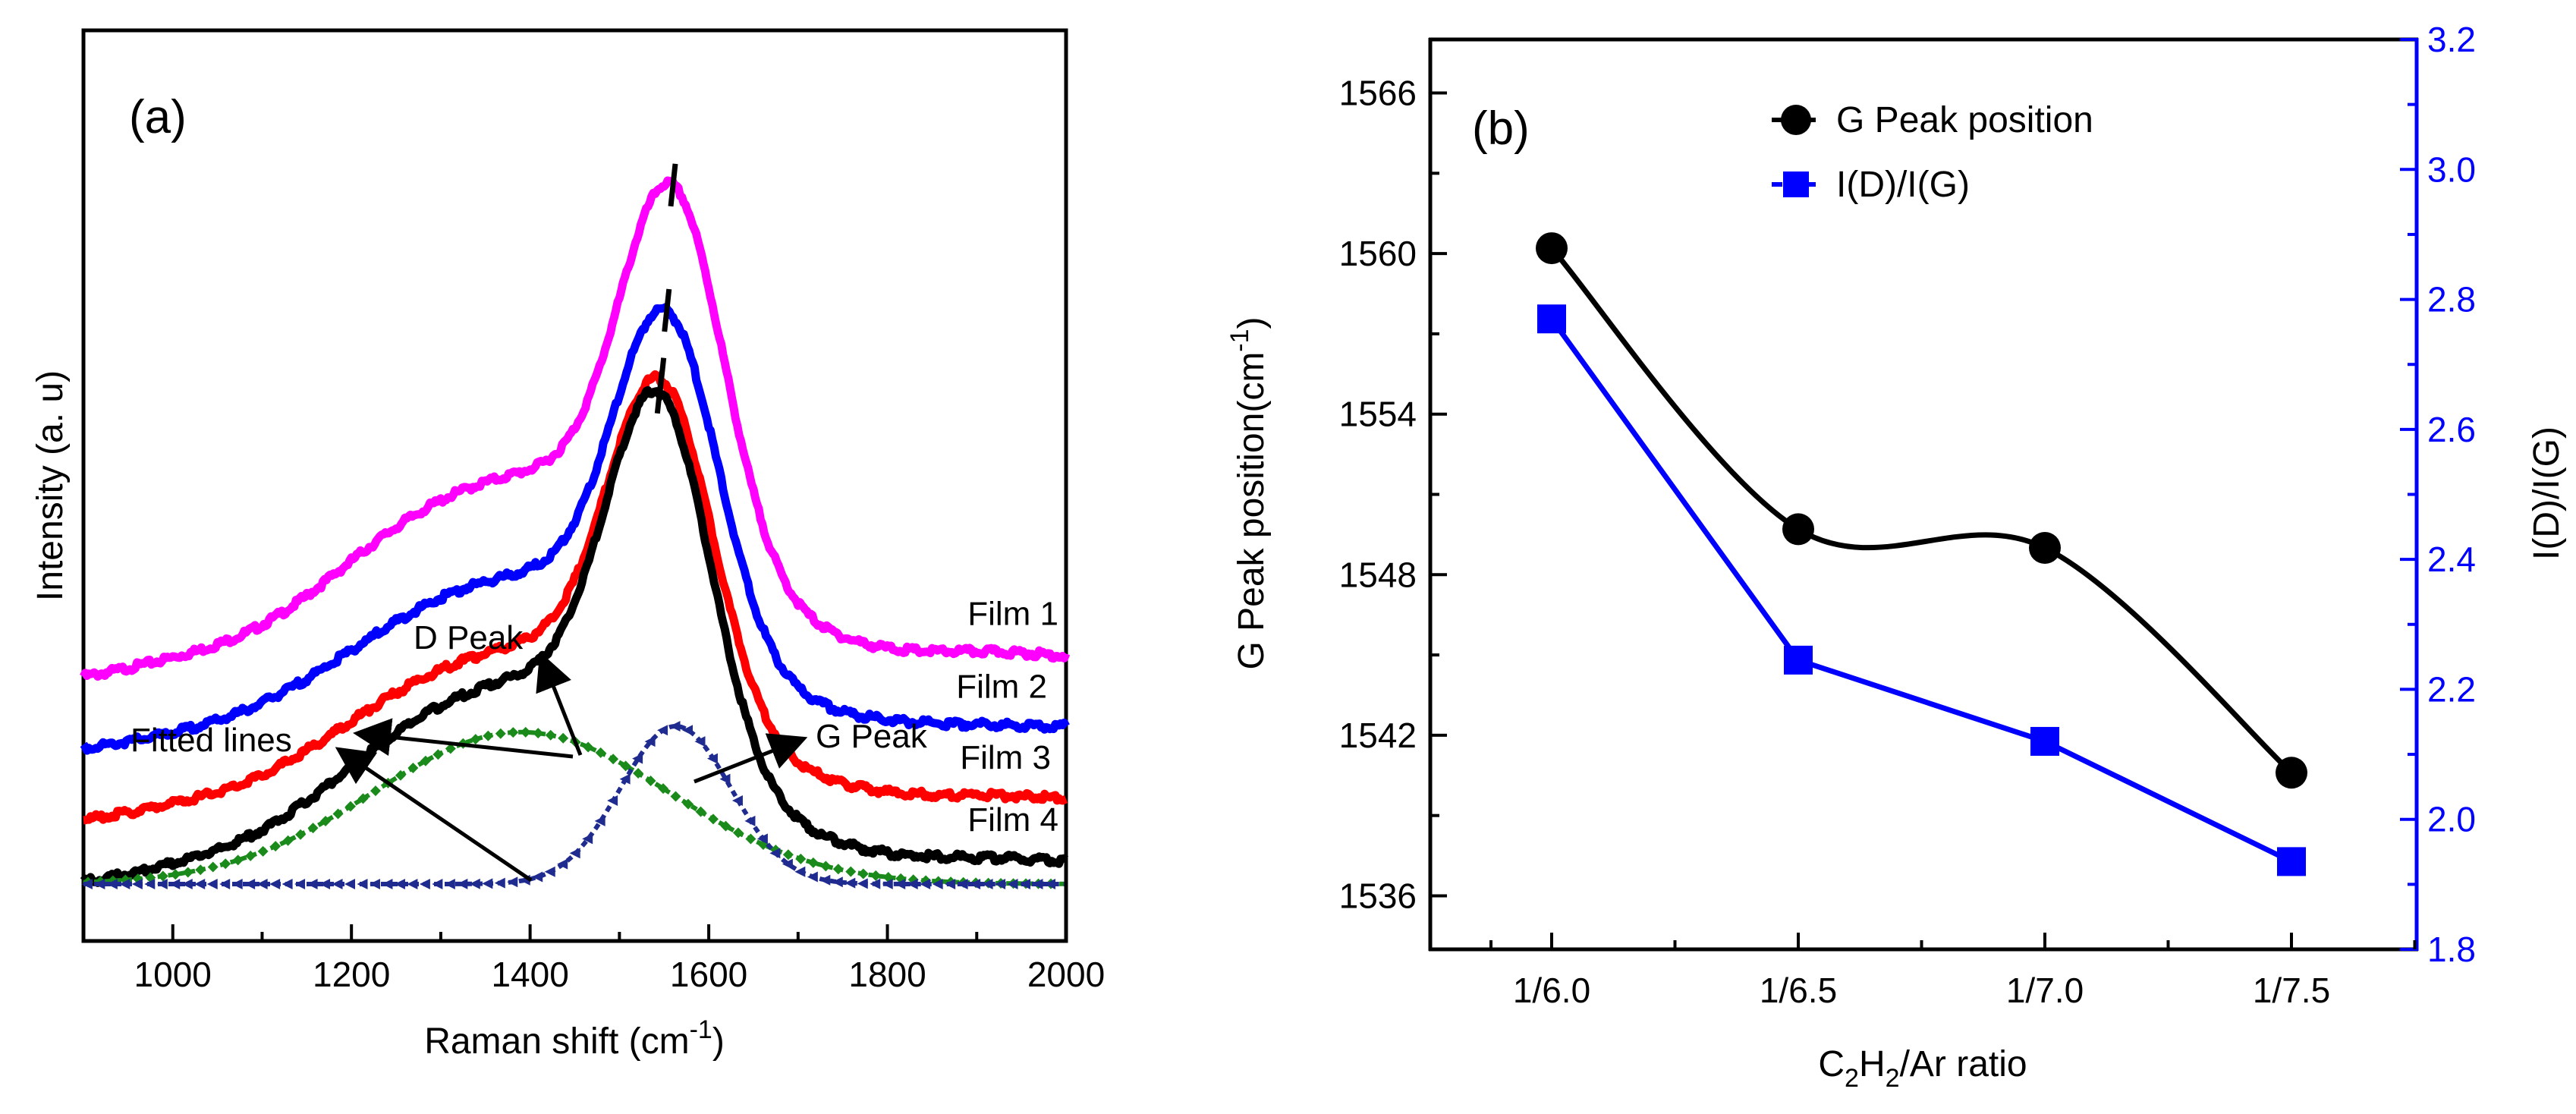 The width and height of the screenshot is (2576, 1114). I want to click on fitted-lines-label: Fitted lines, so click(211, 740).